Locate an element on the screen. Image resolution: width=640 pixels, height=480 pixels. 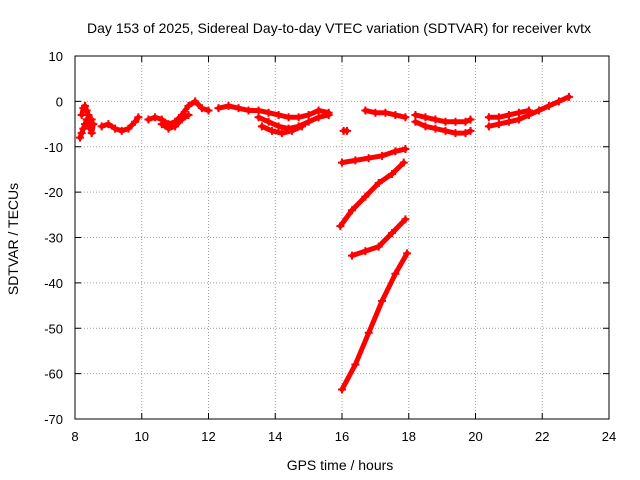
x-tick-label: 16 is located at coordinates (342, 436).